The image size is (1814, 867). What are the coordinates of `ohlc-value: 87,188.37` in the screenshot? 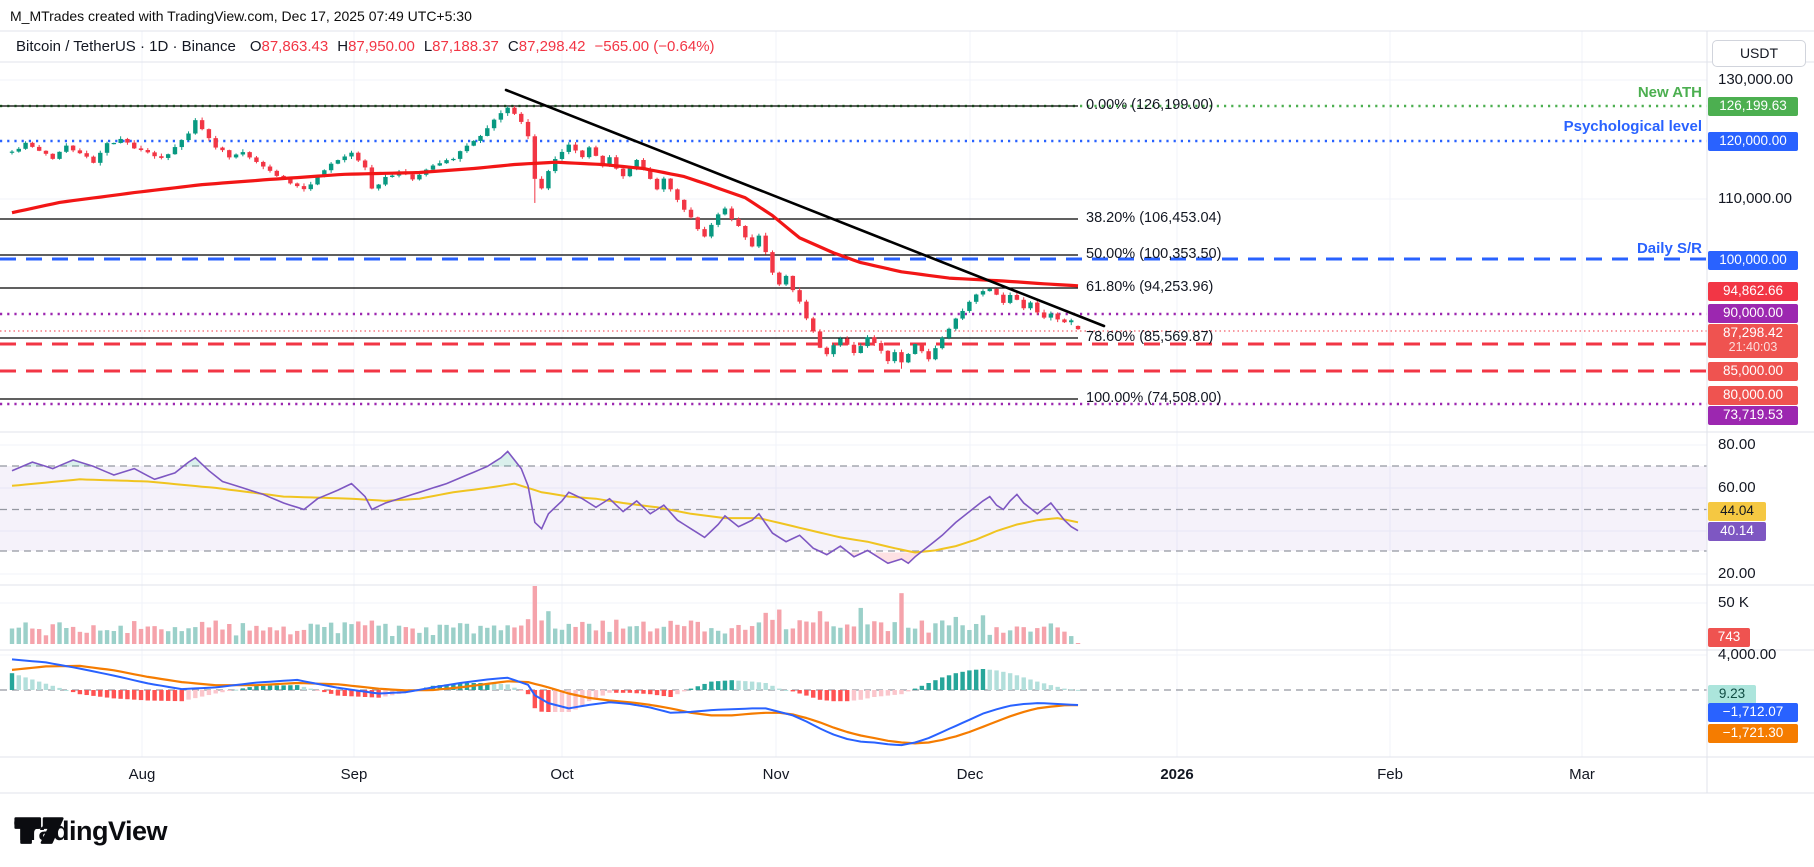 It's located at (465, 46).